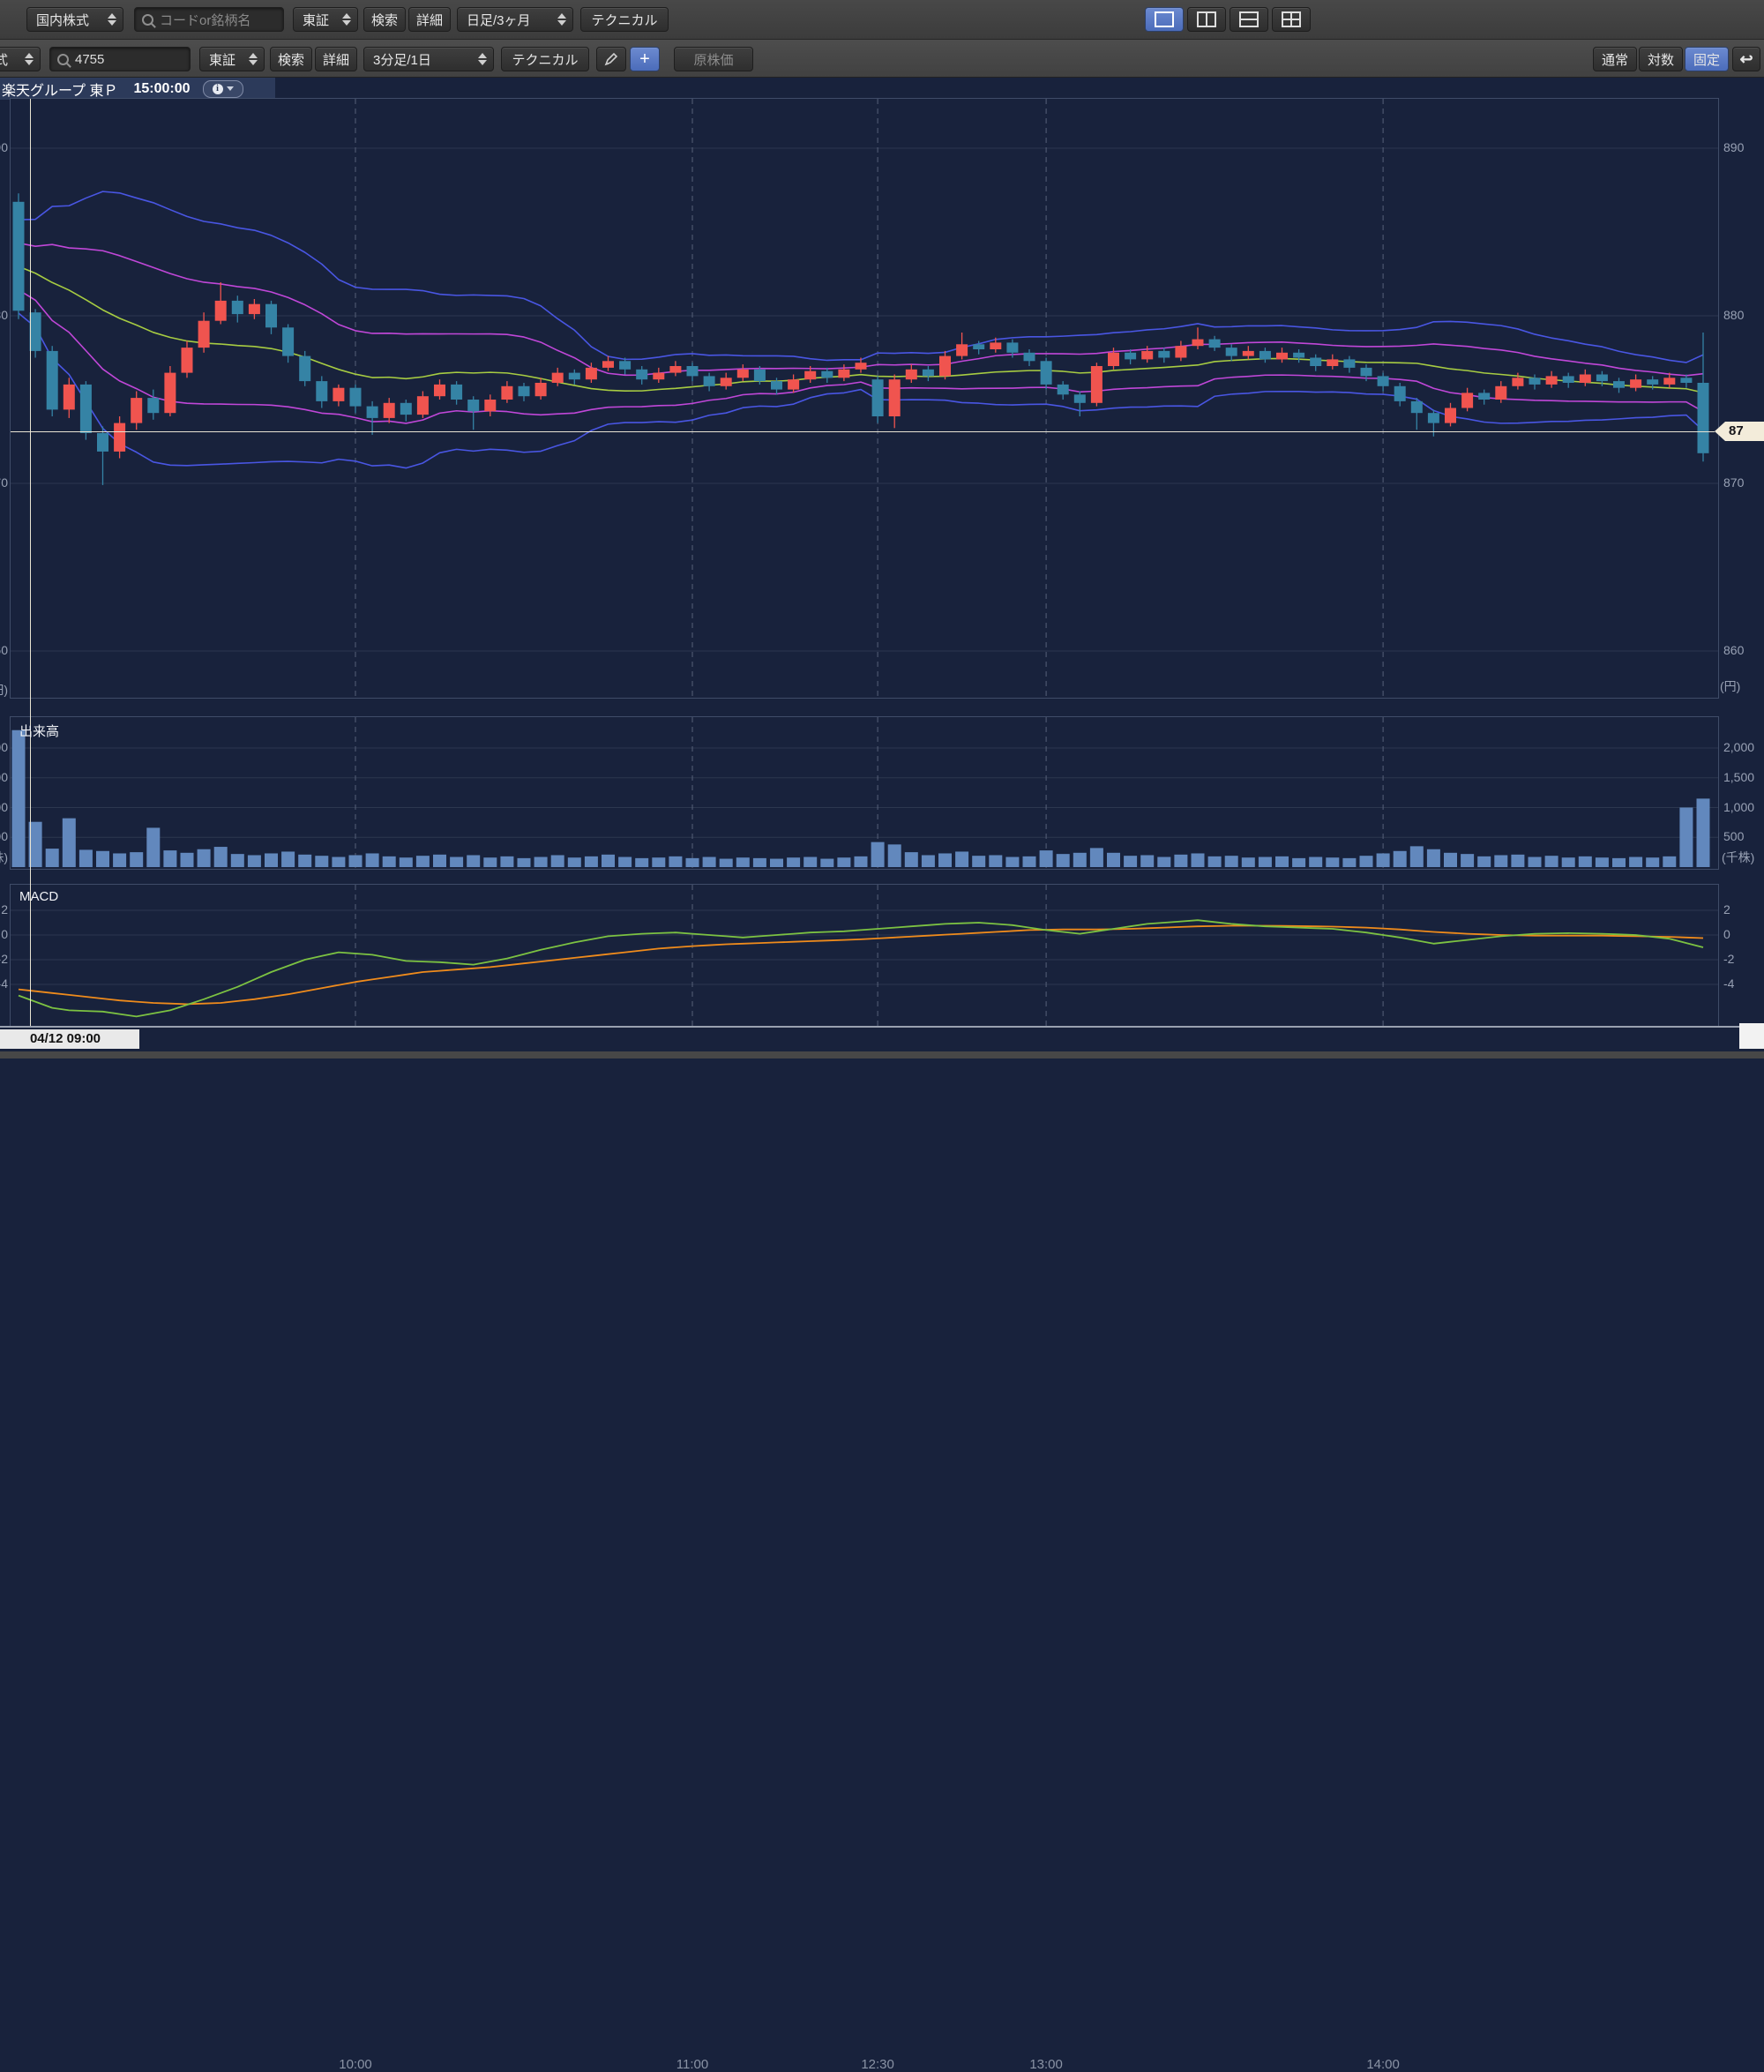  I want to click on macd-axis-label-left: -2, so click(4, 959).